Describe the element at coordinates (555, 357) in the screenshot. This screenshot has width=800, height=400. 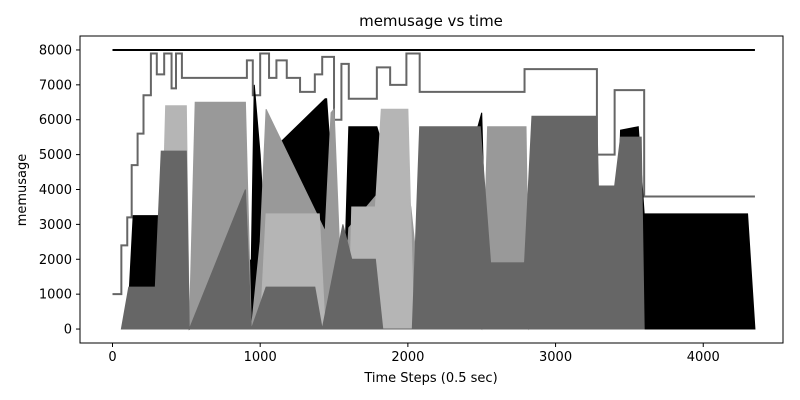
I see `x-tick-label: 3000` at that location.